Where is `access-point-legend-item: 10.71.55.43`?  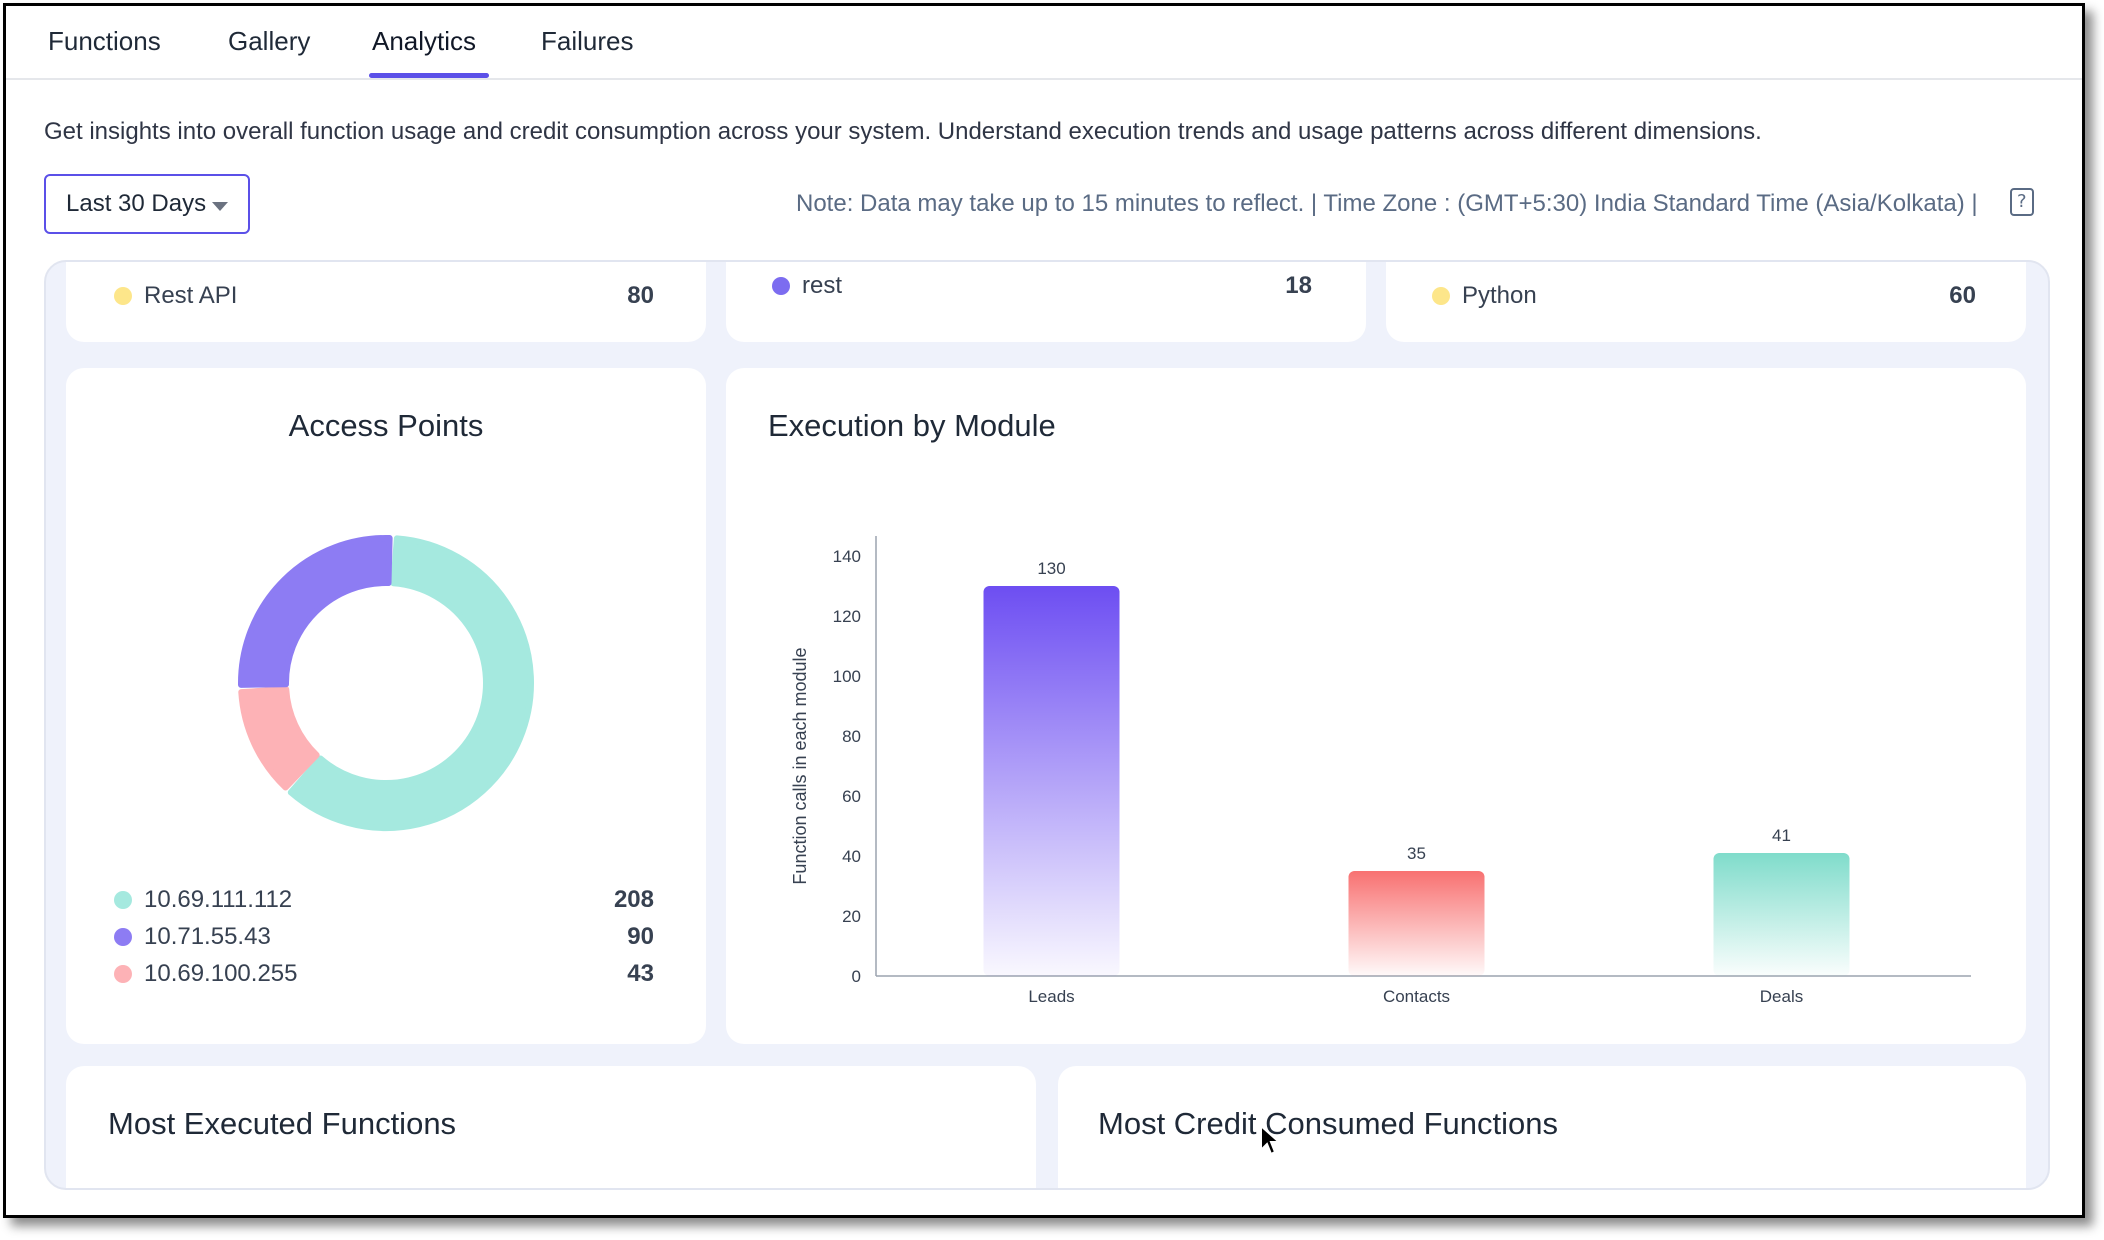 access-point-legend-item: 10.71.55.43 is located at coordinates (192, 937).